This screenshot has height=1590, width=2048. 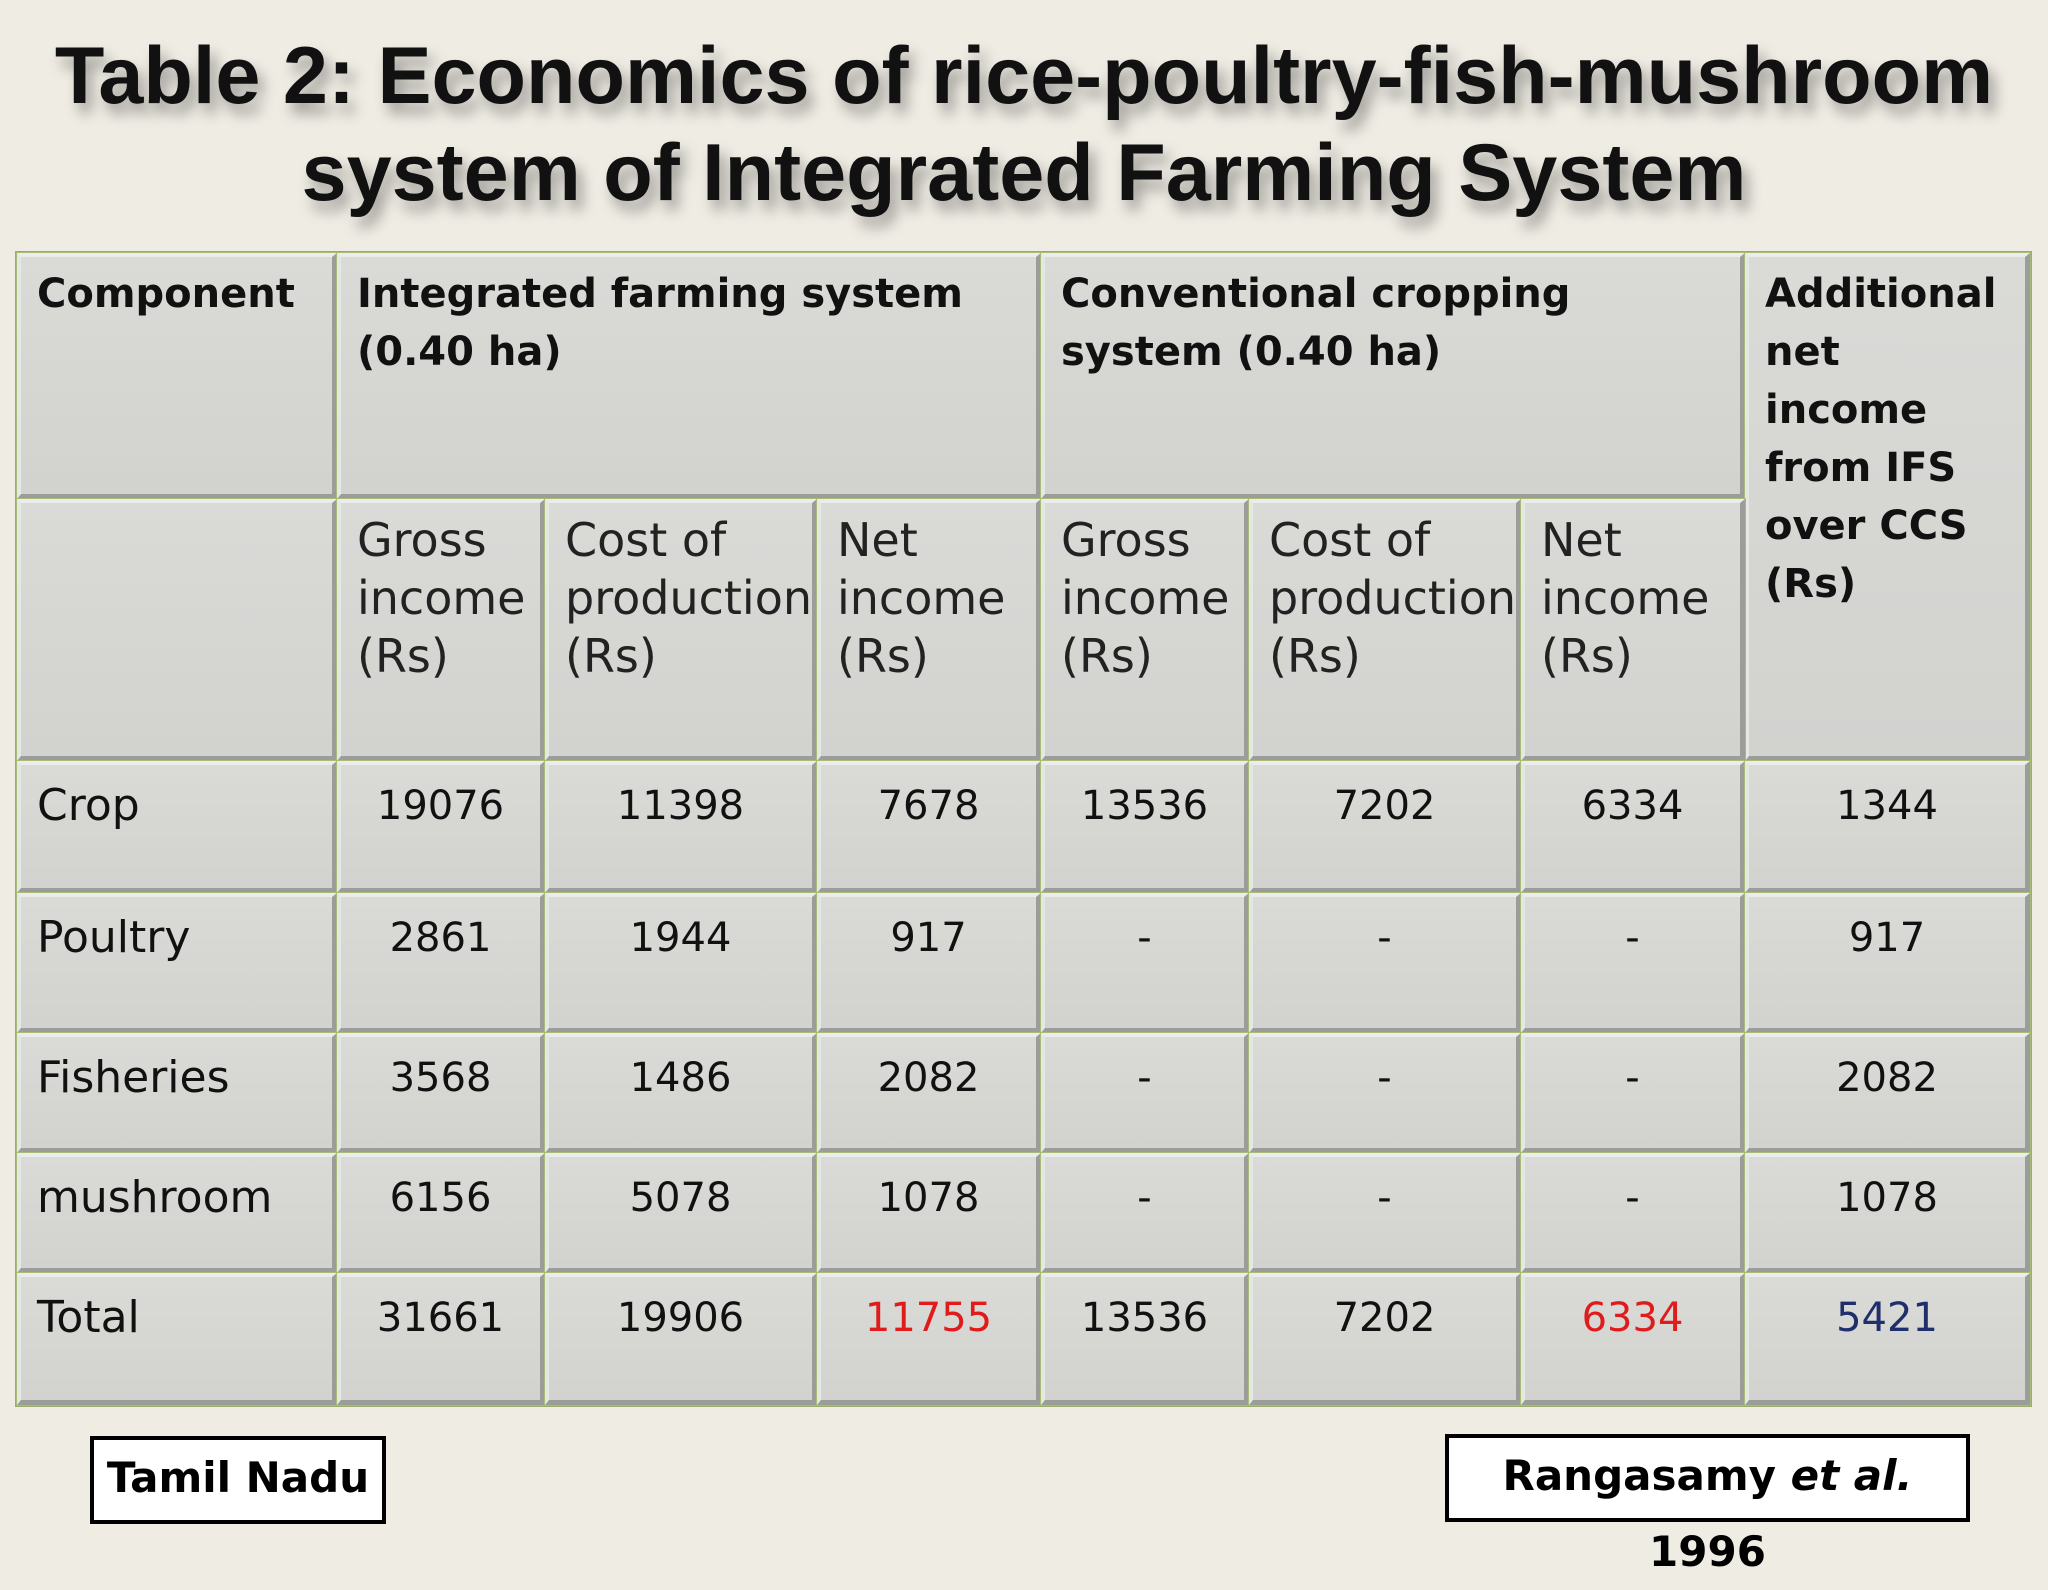 What do you see at coordinates (929, 1213) in the screenshot?
I see `row-mushroom-ifs-net: 1078` at bounding box center [929, 1213].